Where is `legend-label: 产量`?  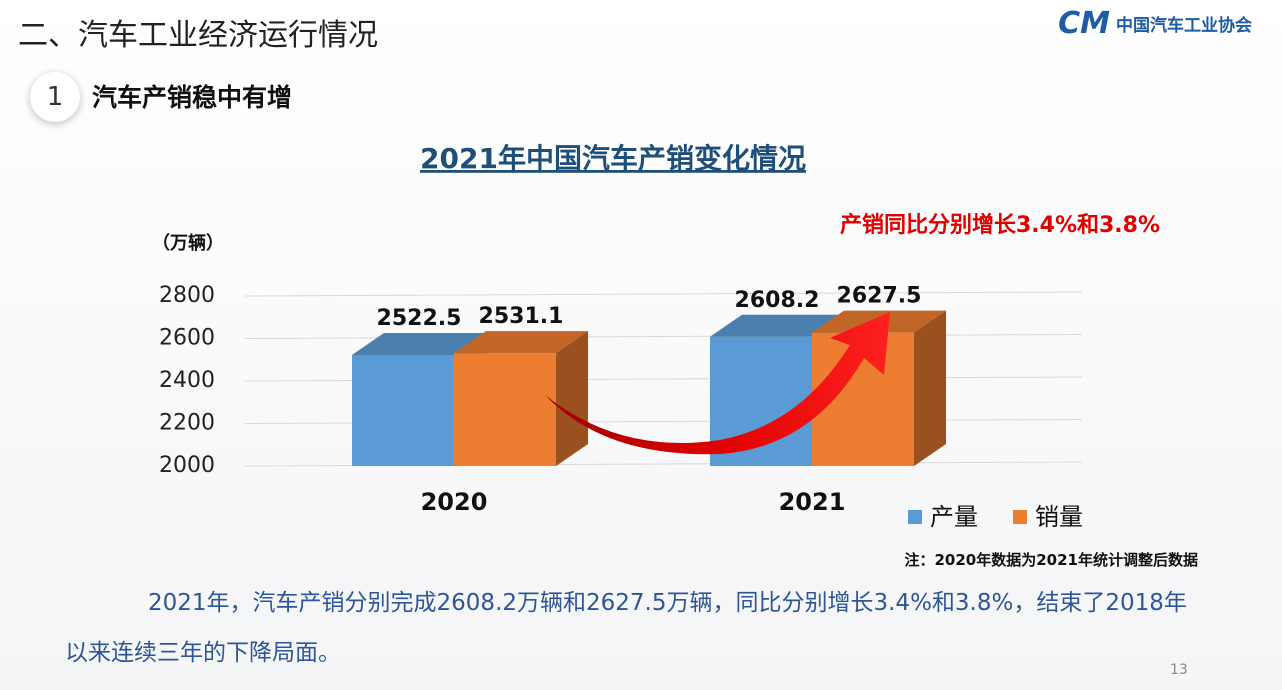 legend-label: 产量 is located at coordinates (954, 517).